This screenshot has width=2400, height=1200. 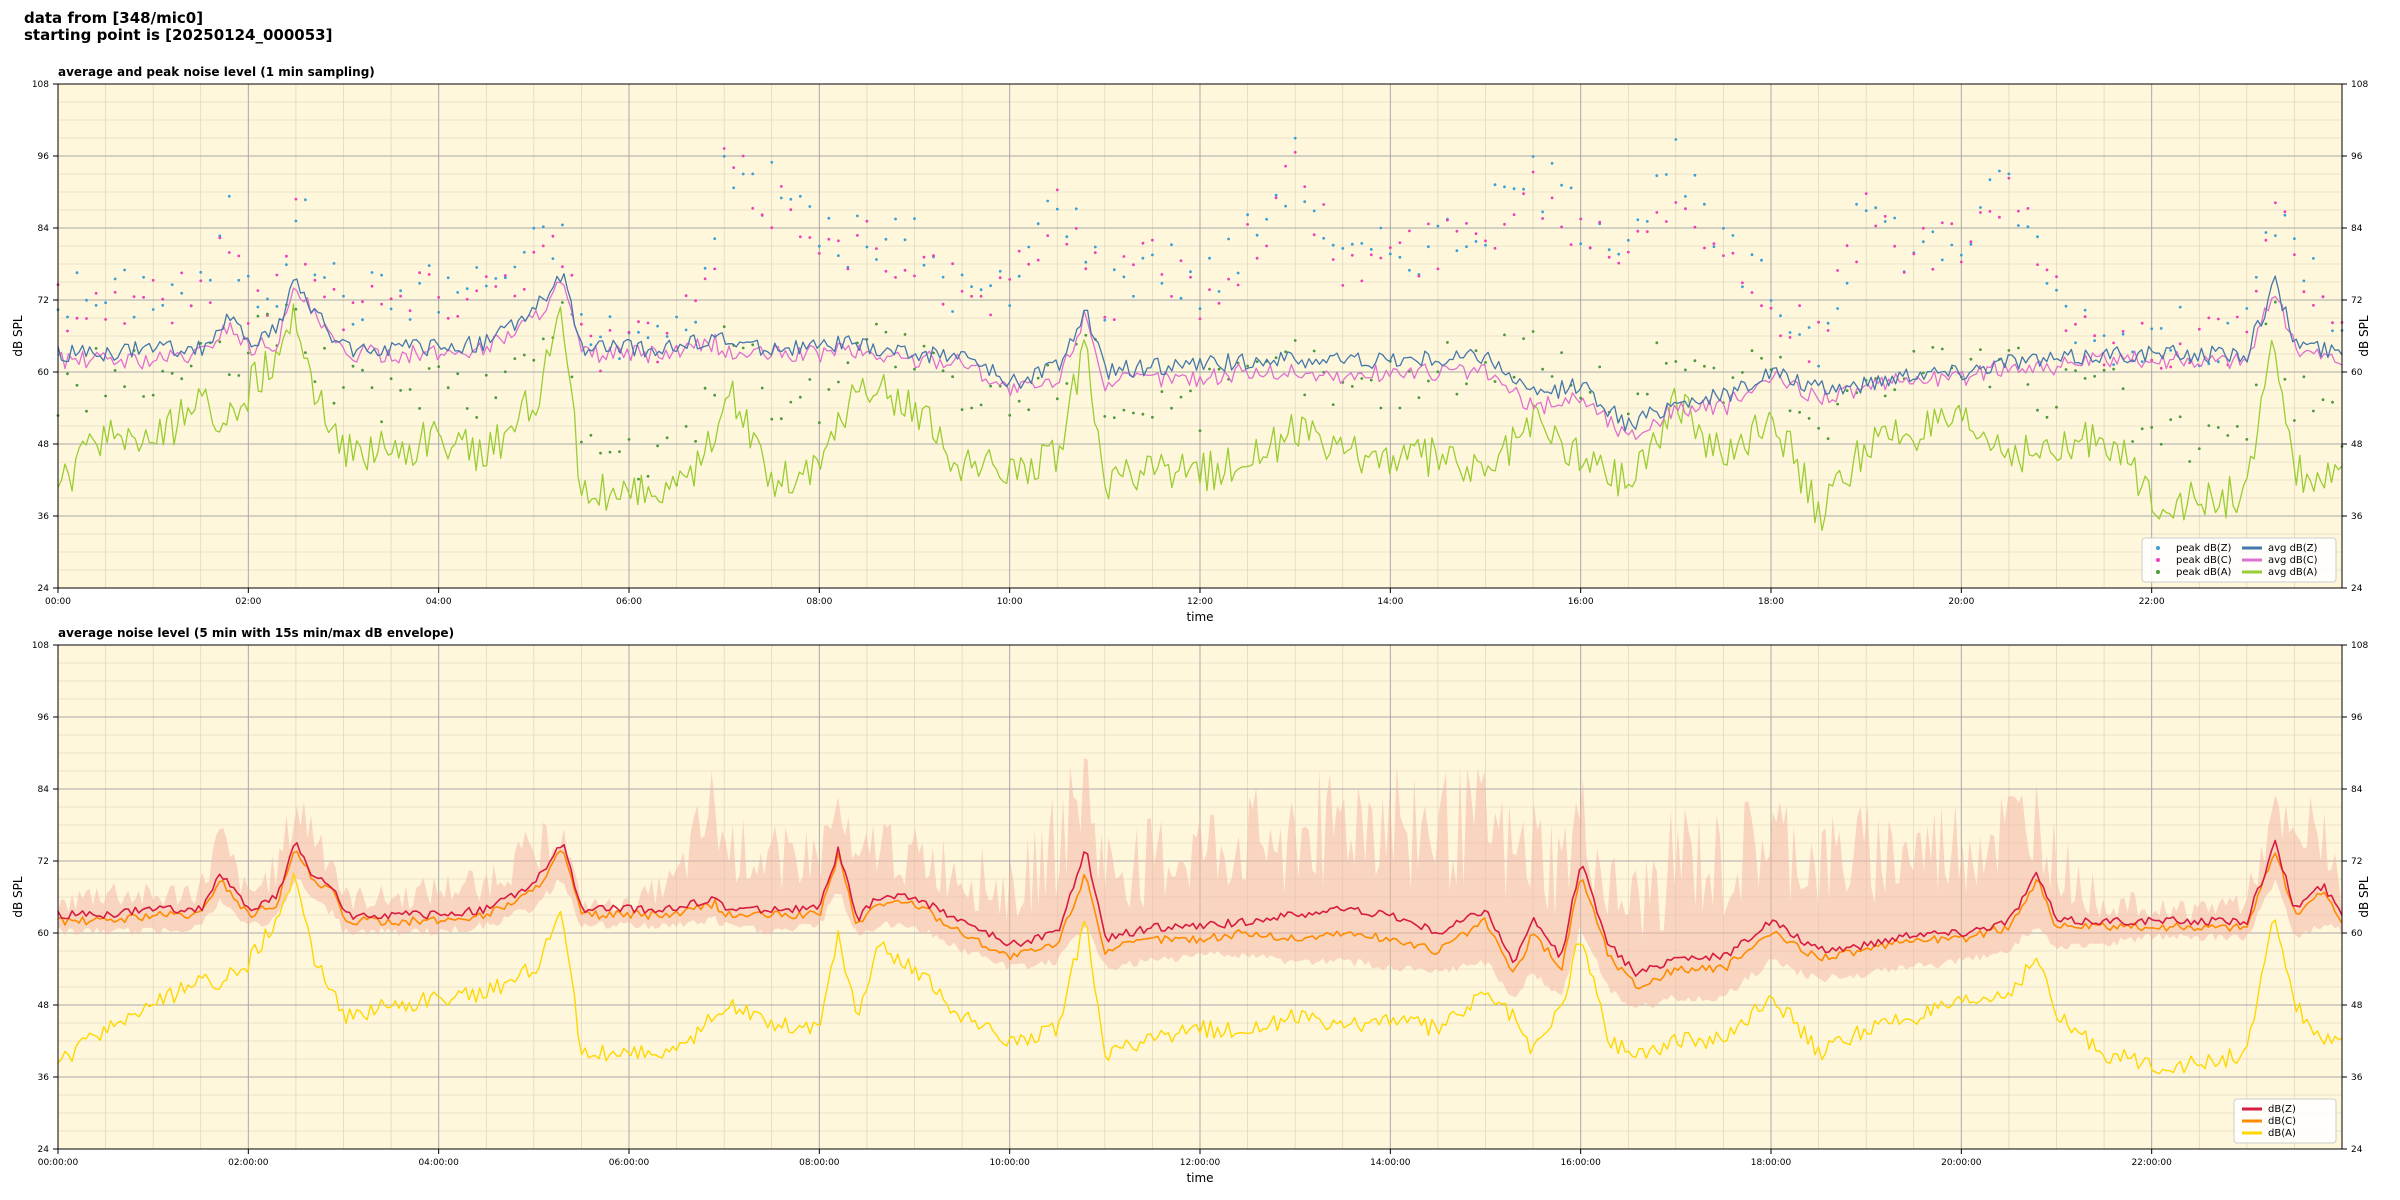 What do you see at coordinates (1771, 1163) in the screenshot?
I see `x-tick-label: 18:00:00` at bounding box center [1771, 1163].